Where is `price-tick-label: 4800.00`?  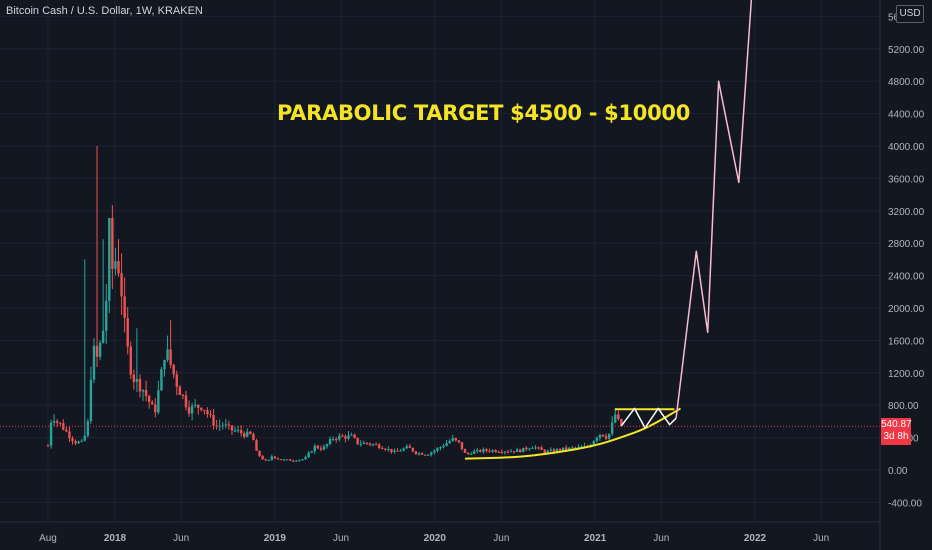 price-tick-label: 4800.00 is located at coordinates (906, 82).